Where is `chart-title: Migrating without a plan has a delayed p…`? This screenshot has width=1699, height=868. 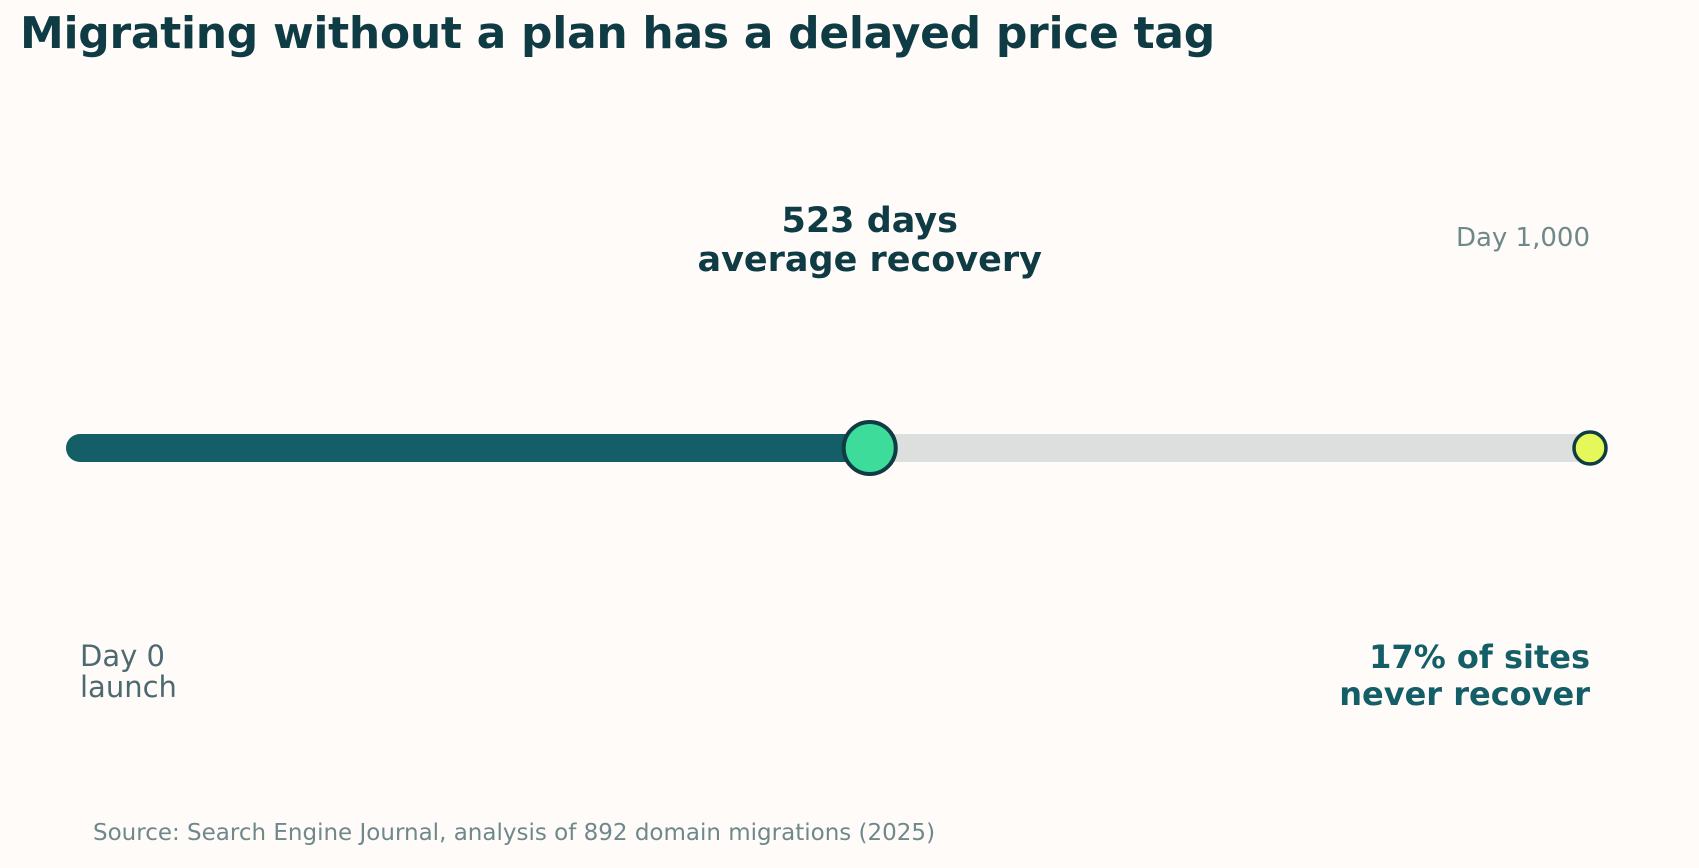
chart-title: Migrating without a plan has a delayed p… is located at coordinates (617, 33).